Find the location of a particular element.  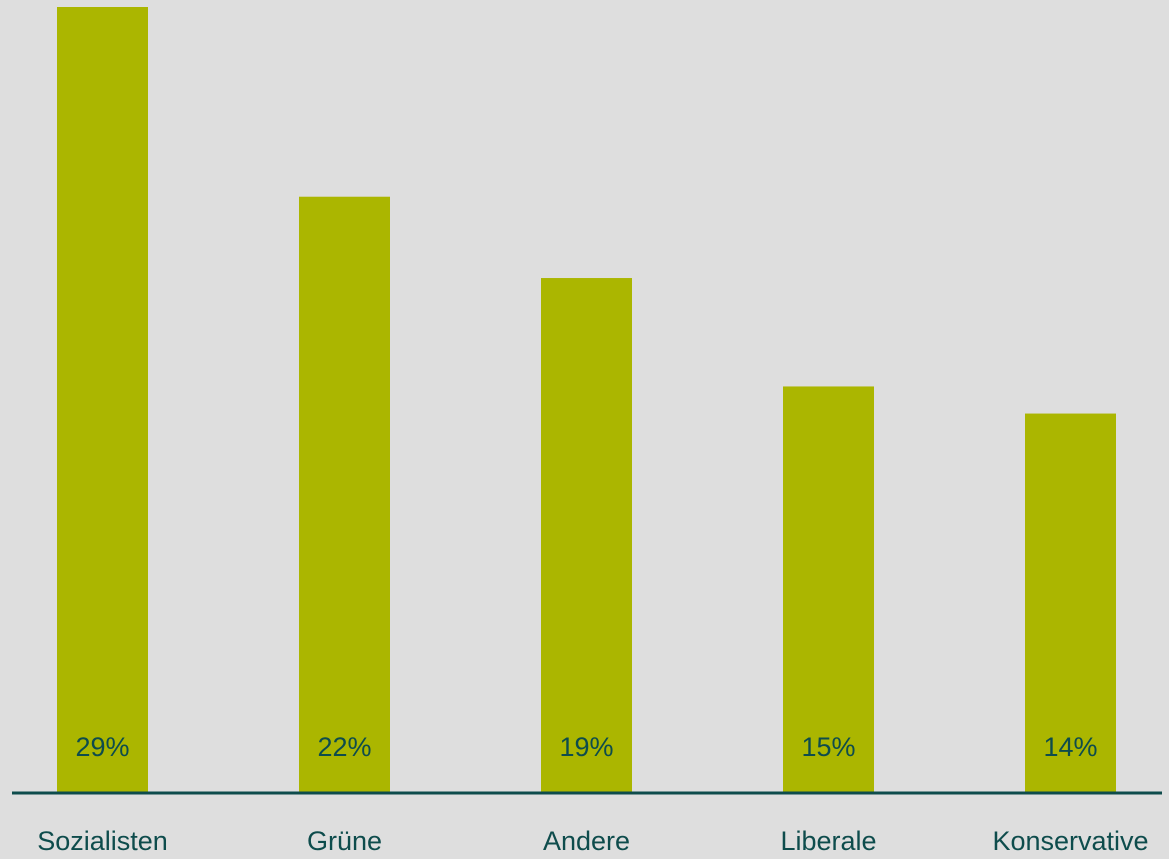

bar-konservative is located at coordinates (1070, 603).